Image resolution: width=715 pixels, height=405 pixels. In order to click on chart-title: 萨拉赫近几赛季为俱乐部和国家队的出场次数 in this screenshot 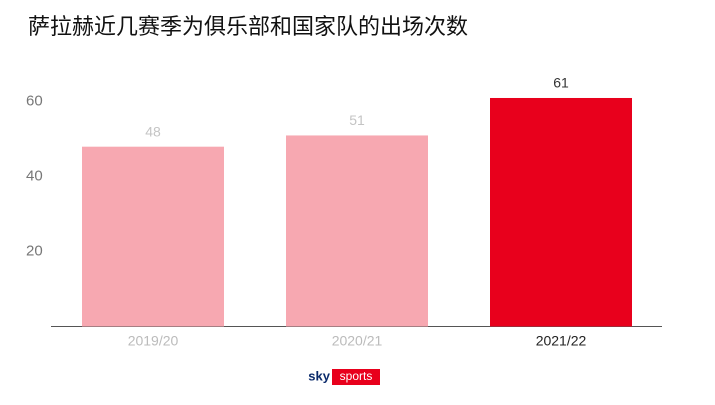, I will do `click(248, 26)`.